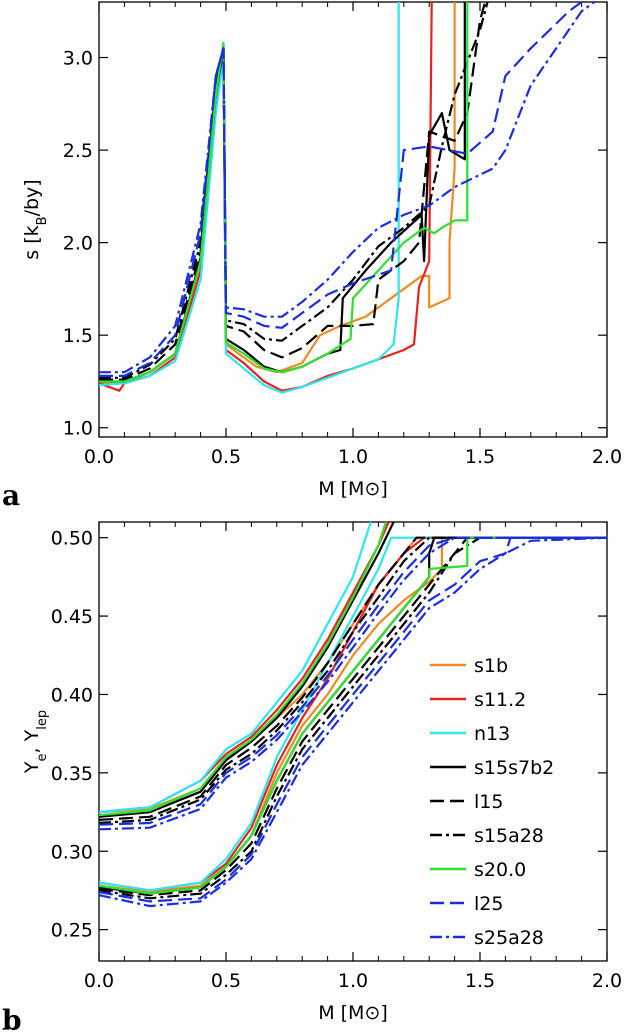 Image resolution: width=625 pixels, height=1033 pixels. What do you see at coordinates (78, 336) in the screenshot?
I see `panel-a-ytick-label: 1.5` at bounding box center [78, 336].